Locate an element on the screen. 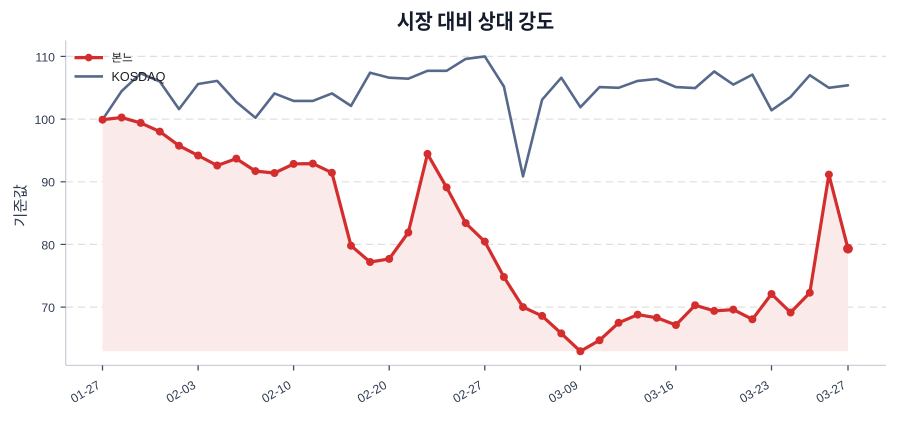 This screenshot has height=425, width=900. svg-text: 80 is located at coordinates (48, 245).